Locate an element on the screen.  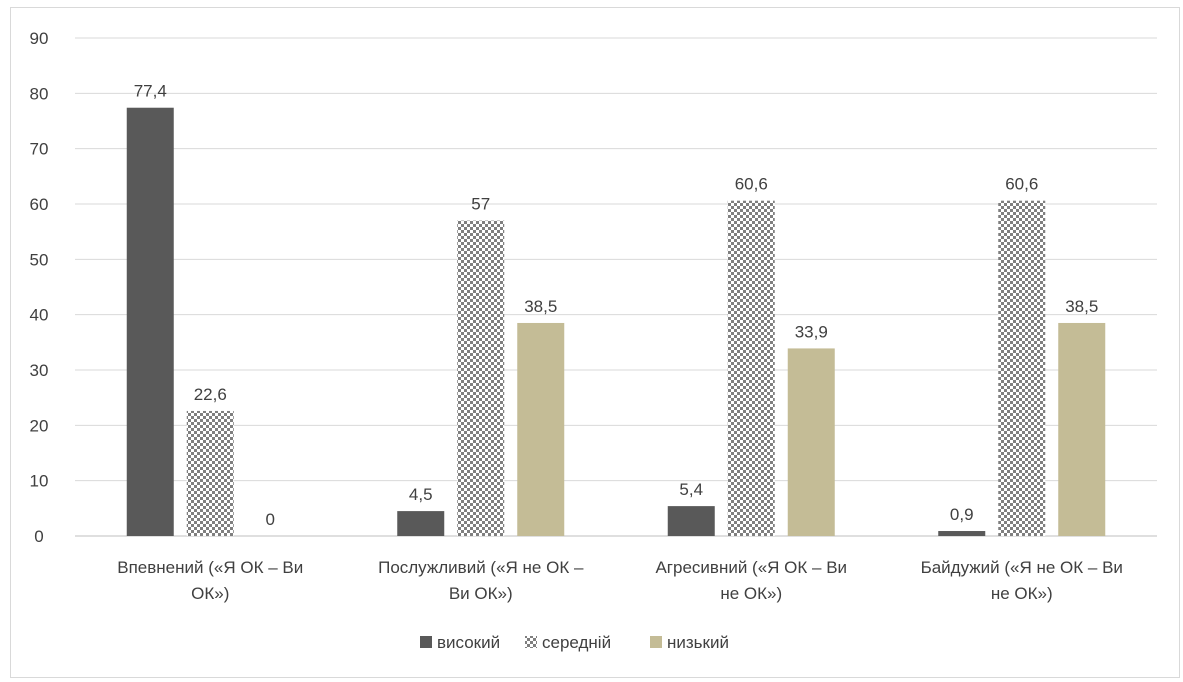
y-tick-label: 70 is located at coordinates (39, 149).